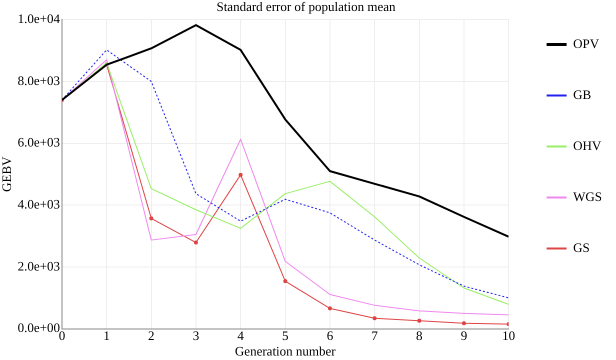 The width and height of the screenshot is (616, 360). What do you see at coordinates (62, 336) in the screenshot?
I see `x-tick-label: 0` at bounding box center [62, 336].